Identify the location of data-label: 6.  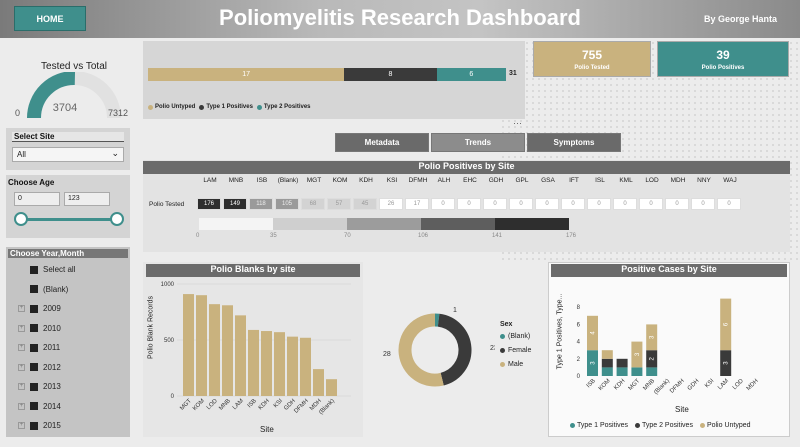
(727, 324).